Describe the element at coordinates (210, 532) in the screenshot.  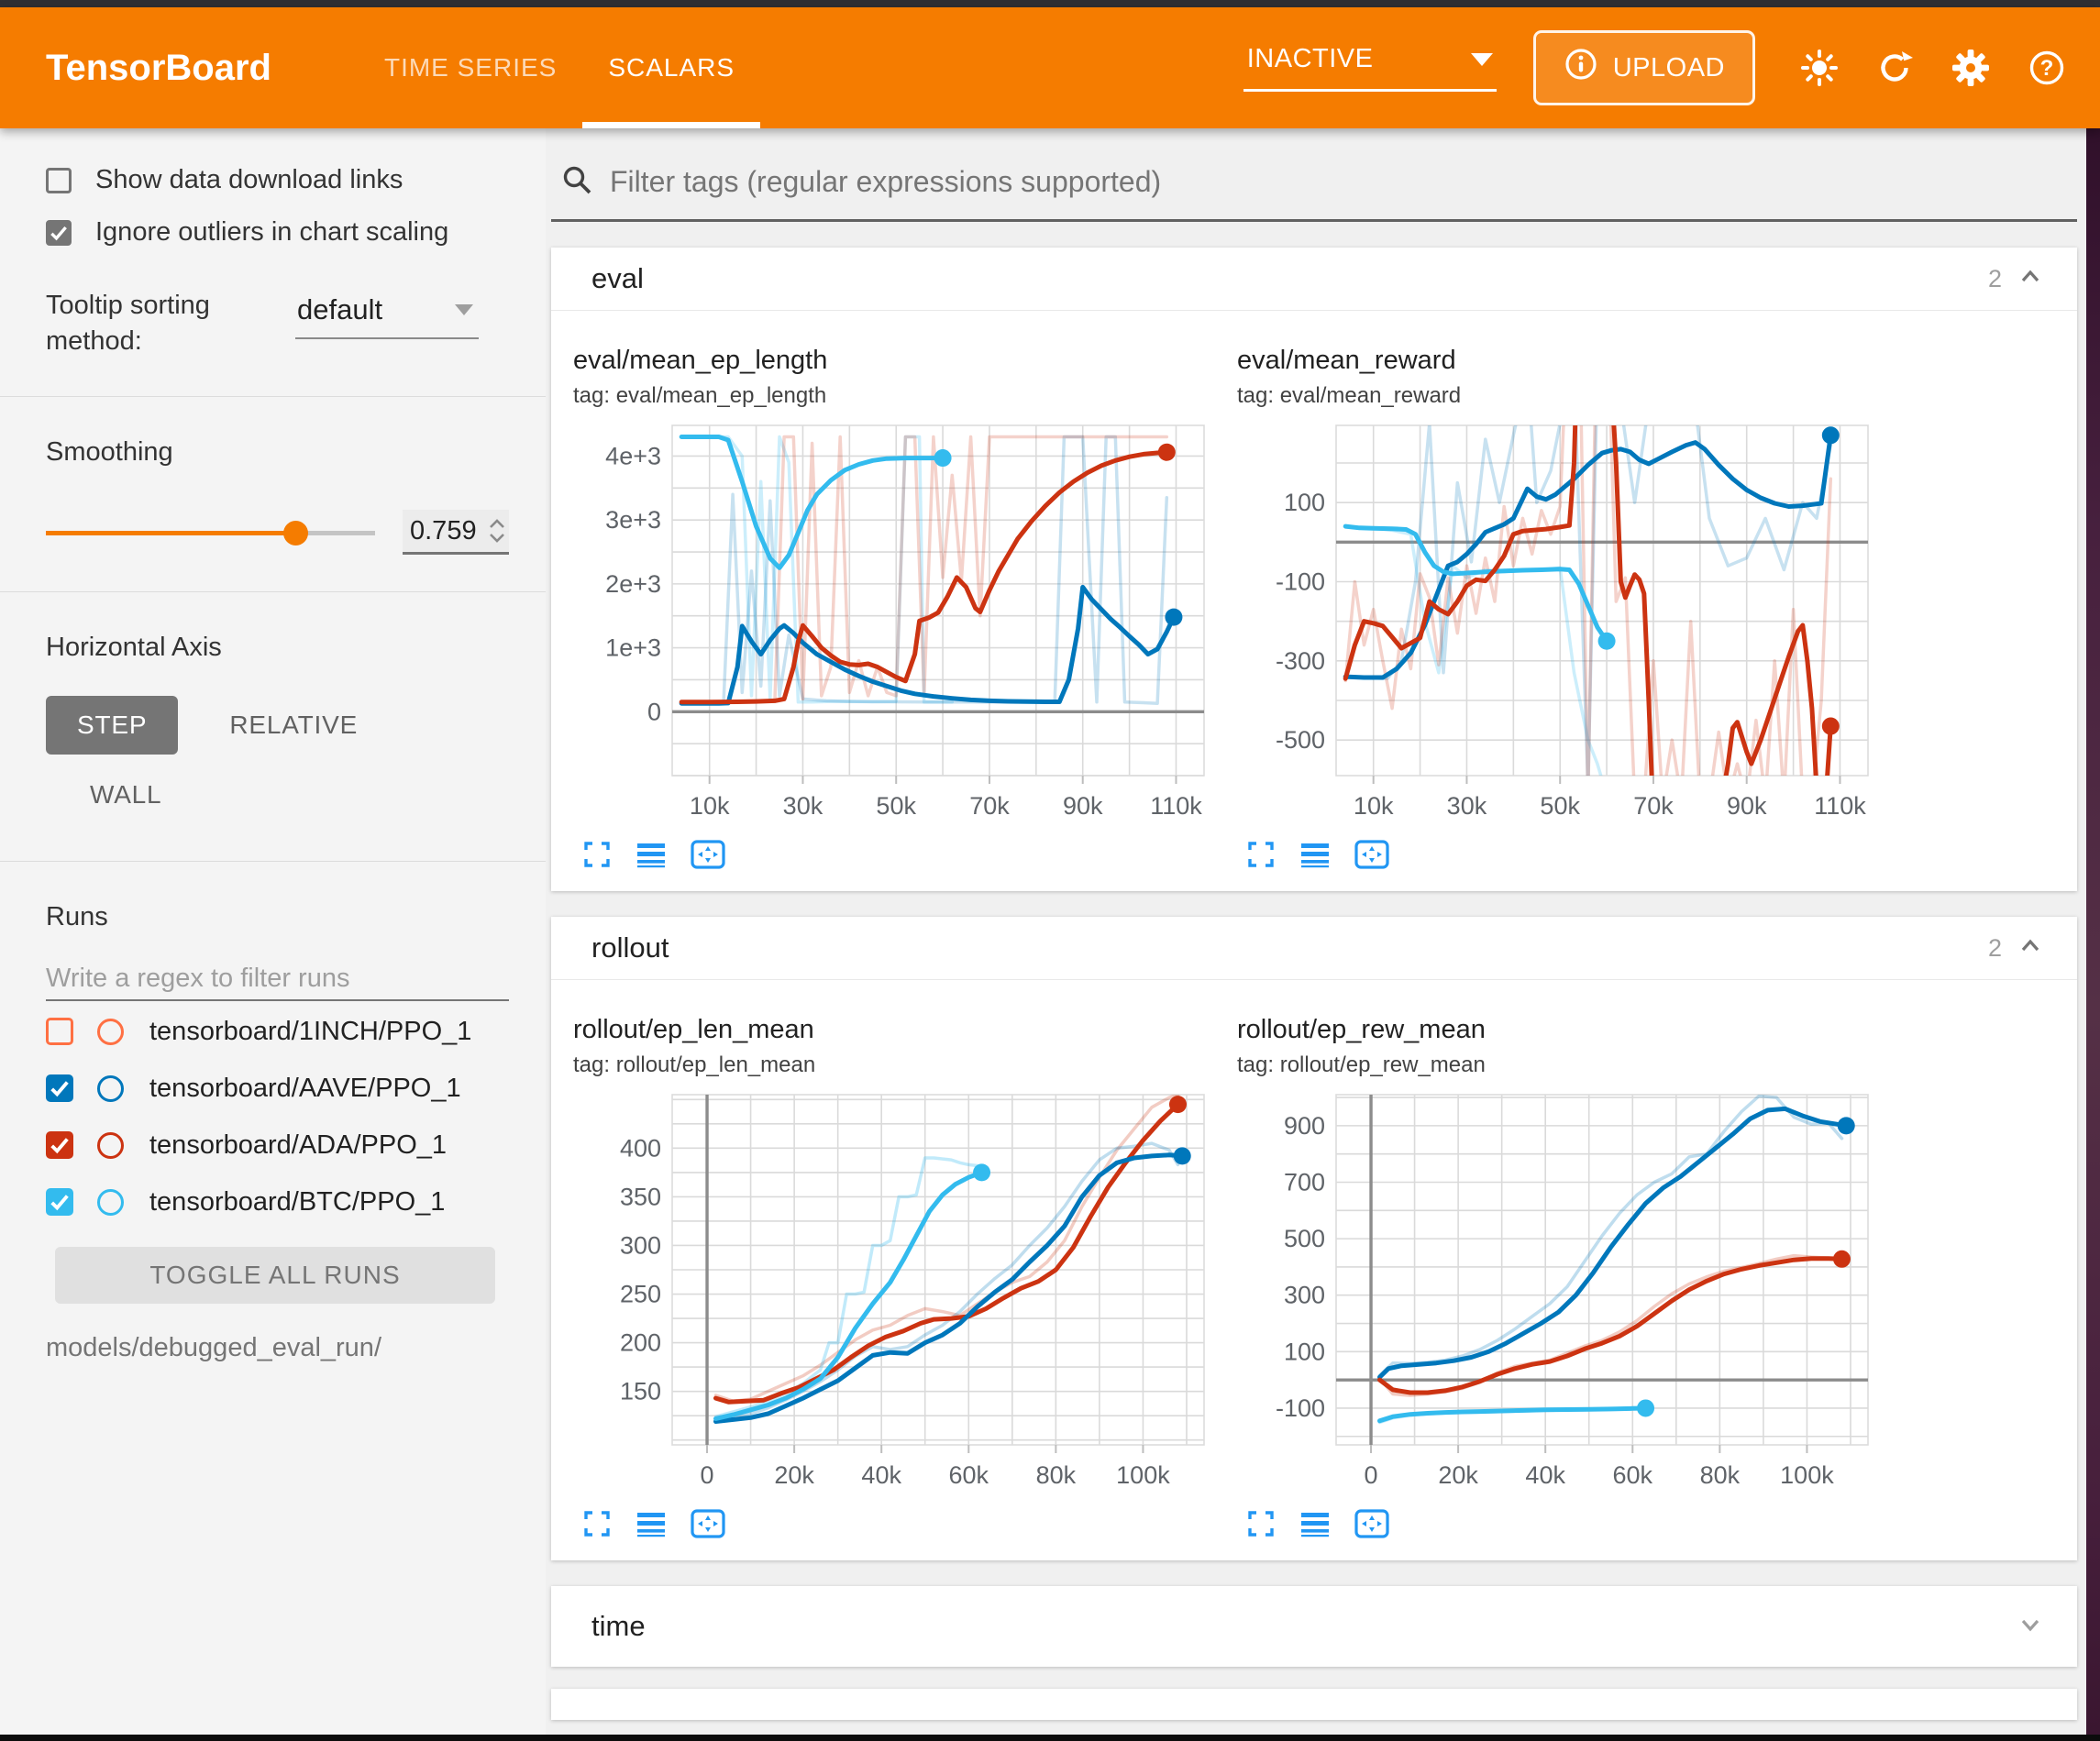
I see `smoothing-slider` at that location.